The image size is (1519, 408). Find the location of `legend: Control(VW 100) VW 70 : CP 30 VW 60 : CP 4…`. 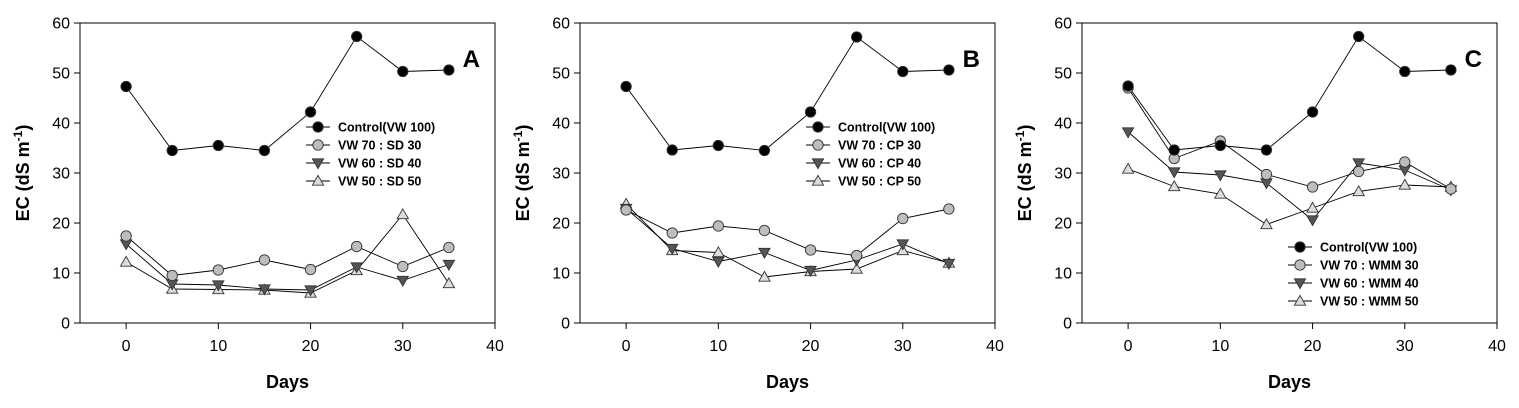

legend: Control(VW 100) VW 70 : CP 30 VW 60 : CP 4… is located at coordinates (870, 155).